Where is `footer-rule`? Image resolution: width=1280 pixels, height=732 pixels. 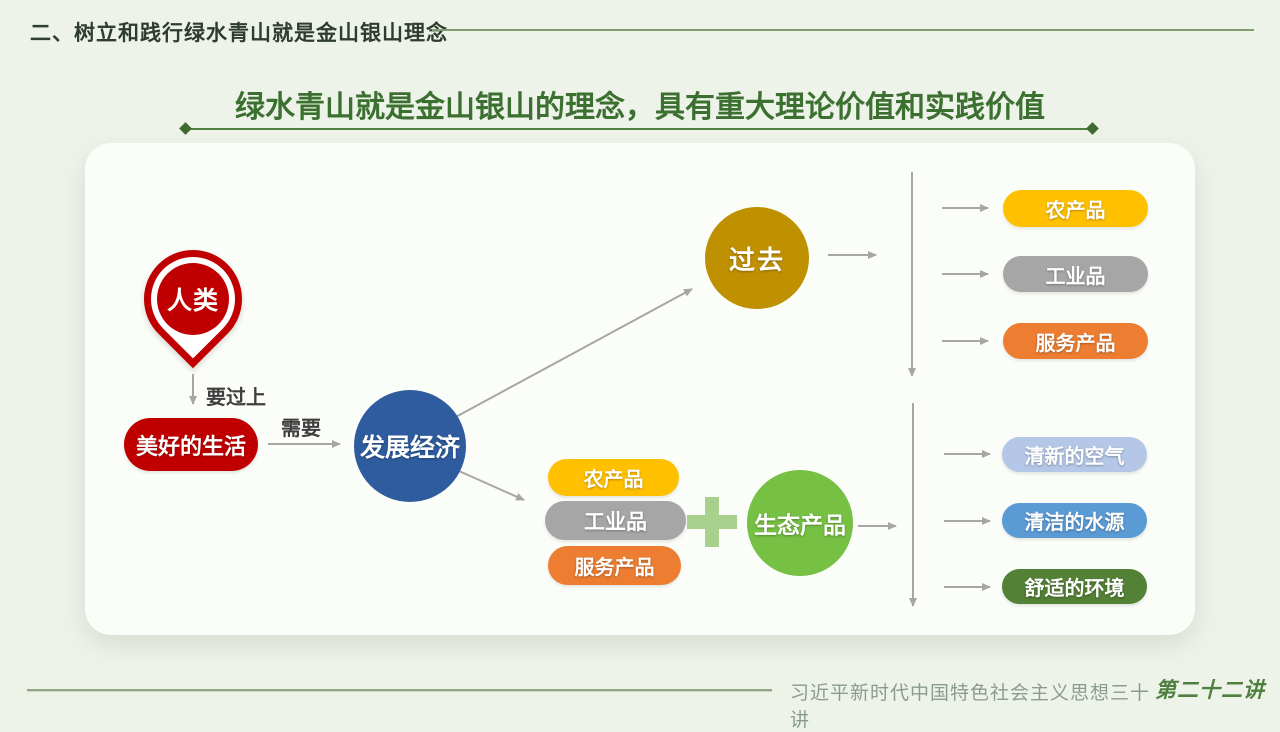
footer-rule is located at coordinates (399, 690).